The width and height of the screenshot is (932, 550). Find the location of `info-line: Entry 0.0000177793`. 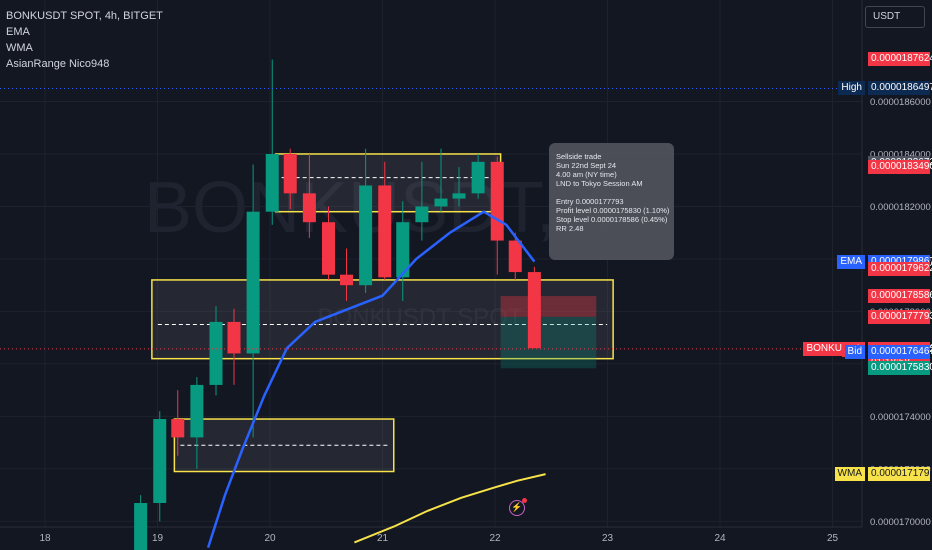

info-line: Entry 0.0000177793 is located at coordinates (590, 201).